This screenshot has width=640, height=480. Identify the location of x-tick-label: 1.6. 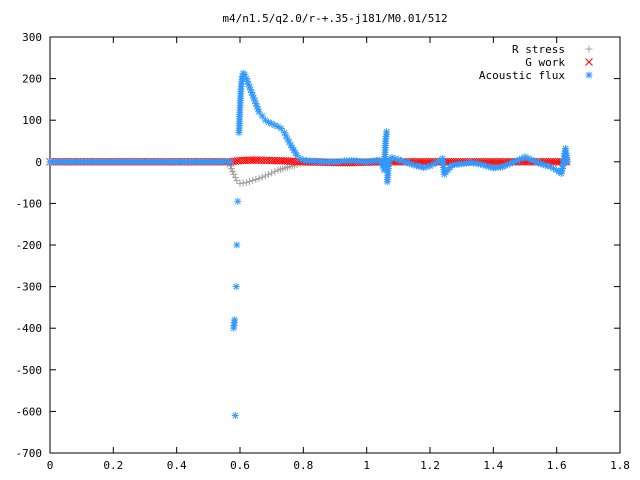
(557, 465).